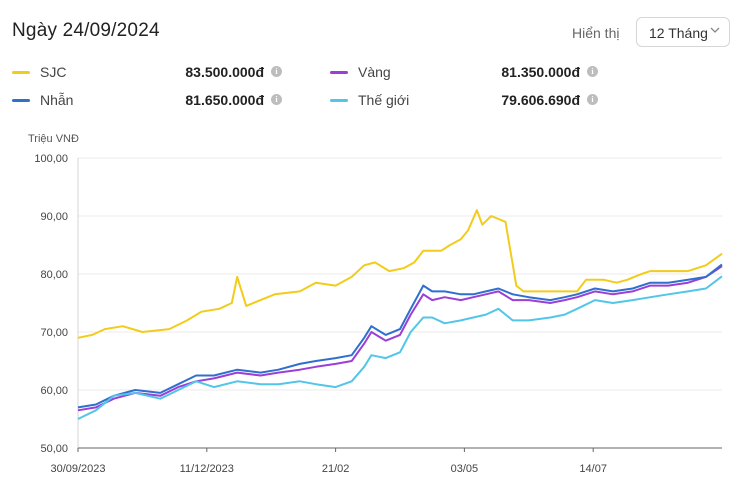 The image size is (746, 504). What do you see at coordinates (224, 100) in the screenshot?
I see `legend-value: 81.650.000đ` at bounding box center [224, 100].